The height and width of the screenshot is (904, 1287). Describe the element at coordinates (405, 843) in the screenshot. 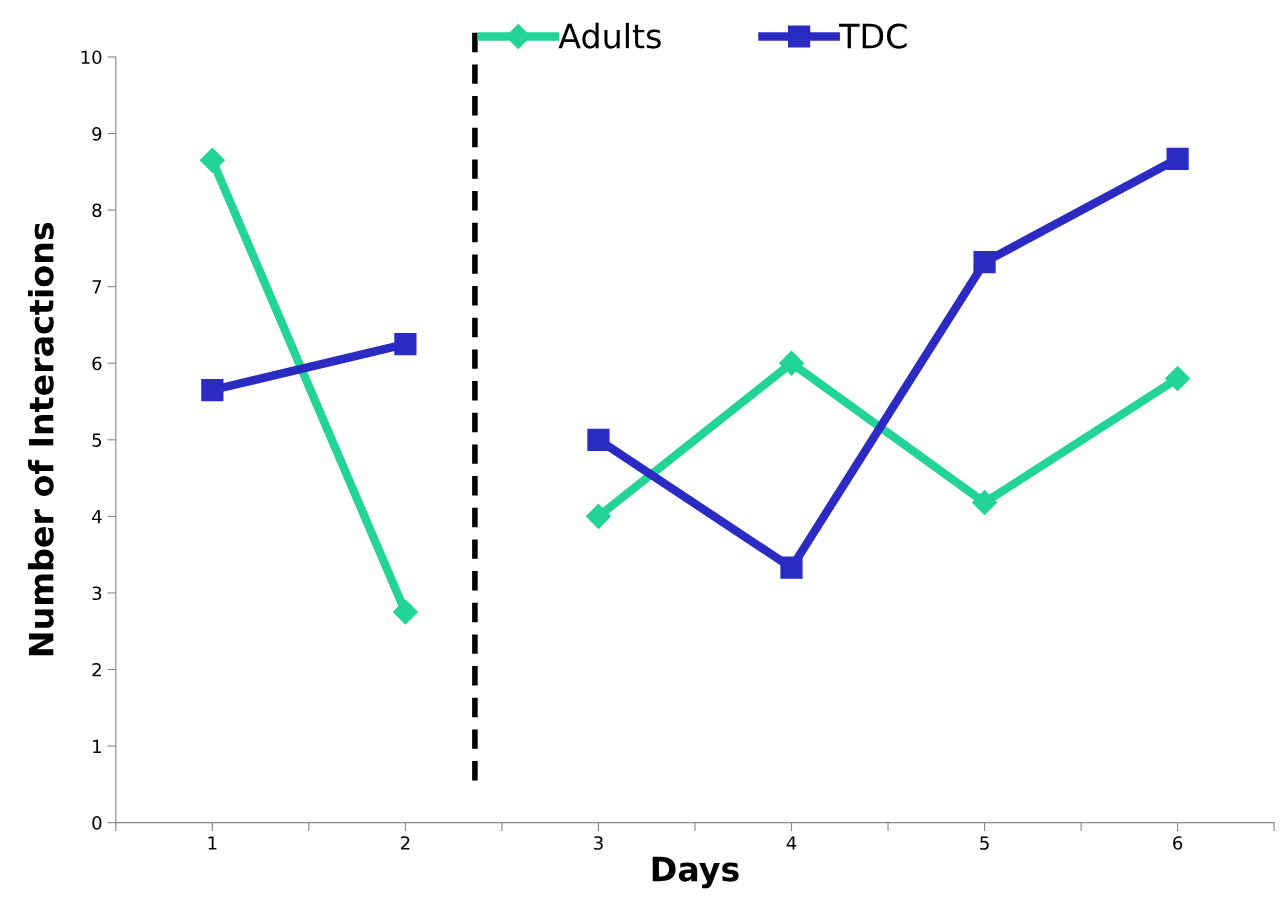

I see `x-tick-label: 2` at that location.